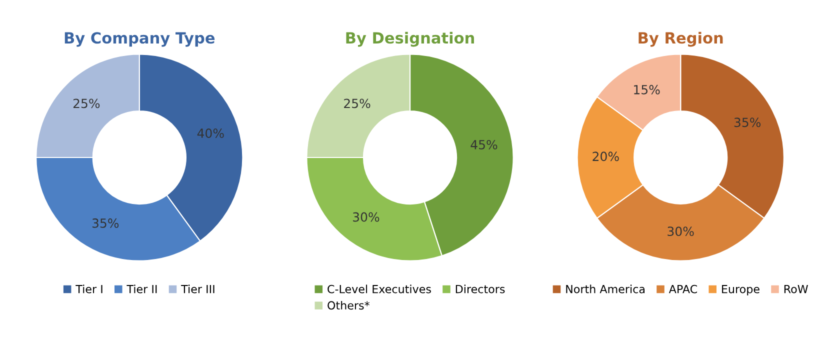 This screenshot has height=350, width=820. I want to click on legend-label: Others*, so click(349, 305).